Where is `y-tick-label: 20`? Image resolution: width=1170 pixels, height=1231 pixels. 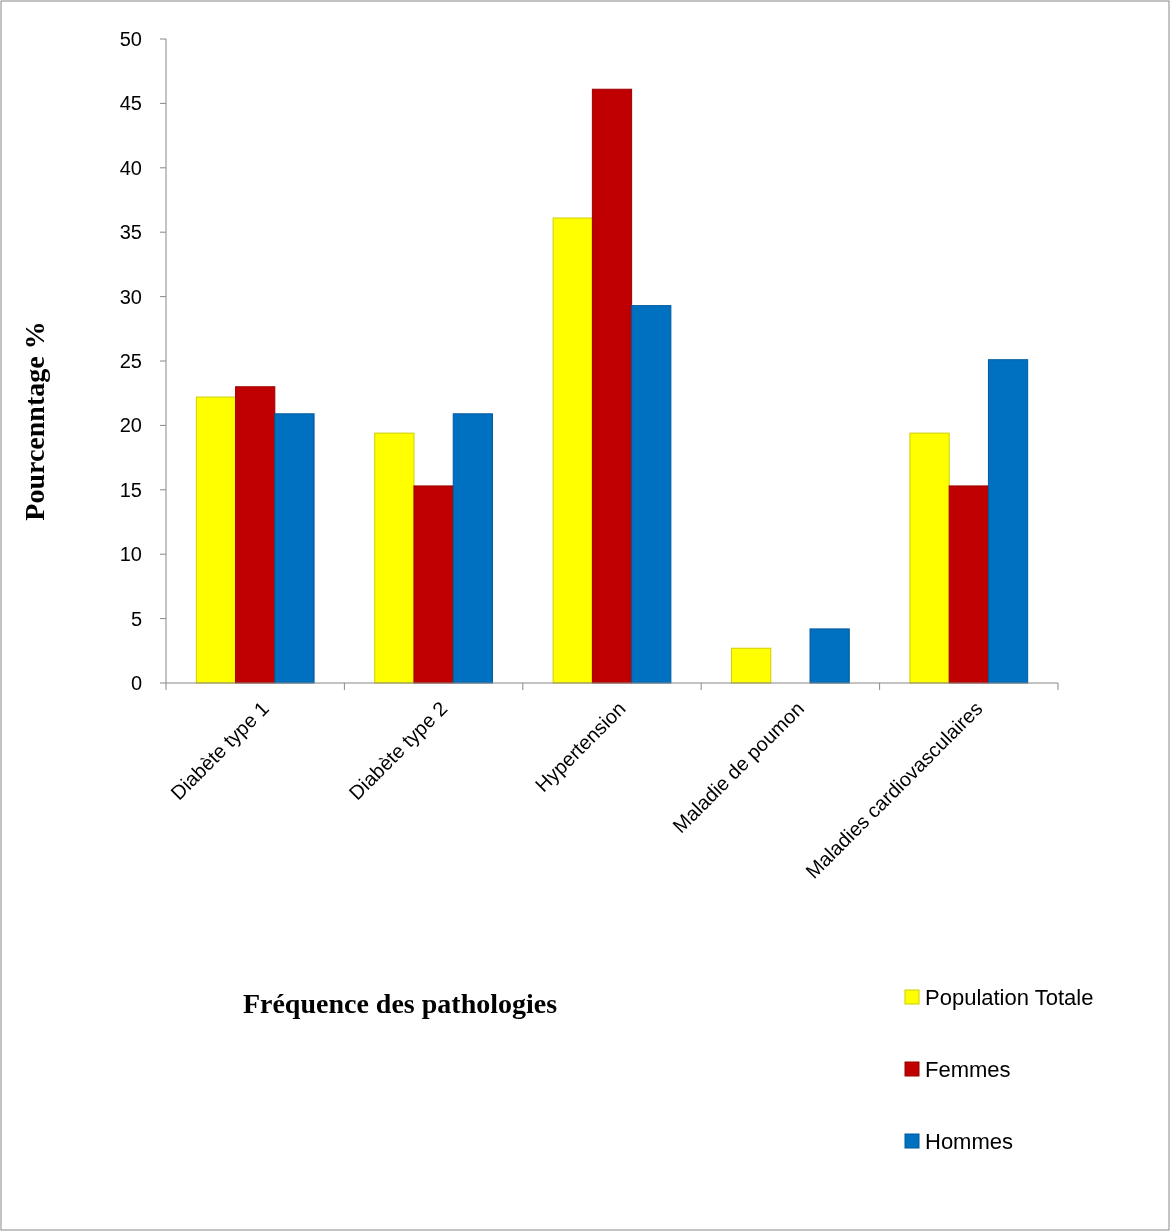 y-tick-label: 20 is located at coordinates (130, 425).